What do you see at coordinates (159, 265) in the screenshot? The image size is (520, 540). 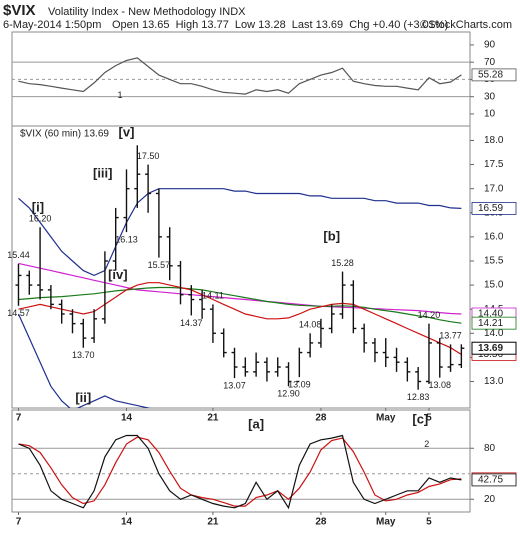 I see `price-annotation: 15.57` at bounding box center [159, 265].